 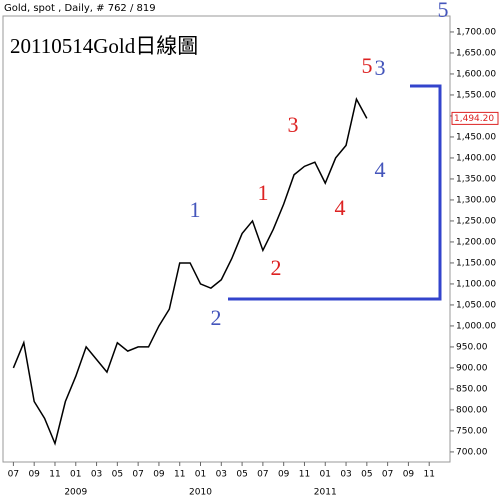 I want to click on y-tick-label: 1,550.00, so click(x=476, y=95).